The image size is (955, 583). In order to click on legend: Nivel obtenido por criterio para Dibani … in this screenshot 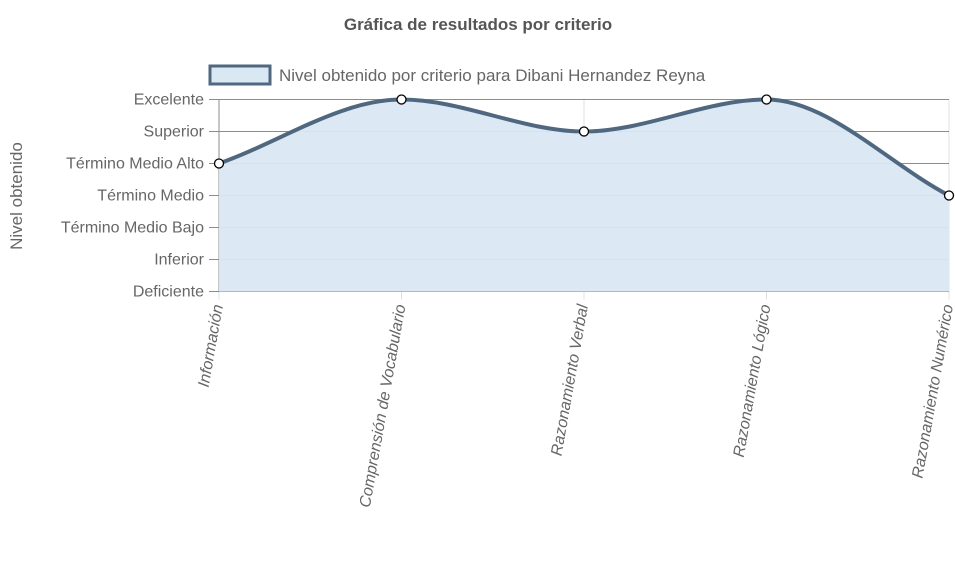, I will do `click(457, 75)`.